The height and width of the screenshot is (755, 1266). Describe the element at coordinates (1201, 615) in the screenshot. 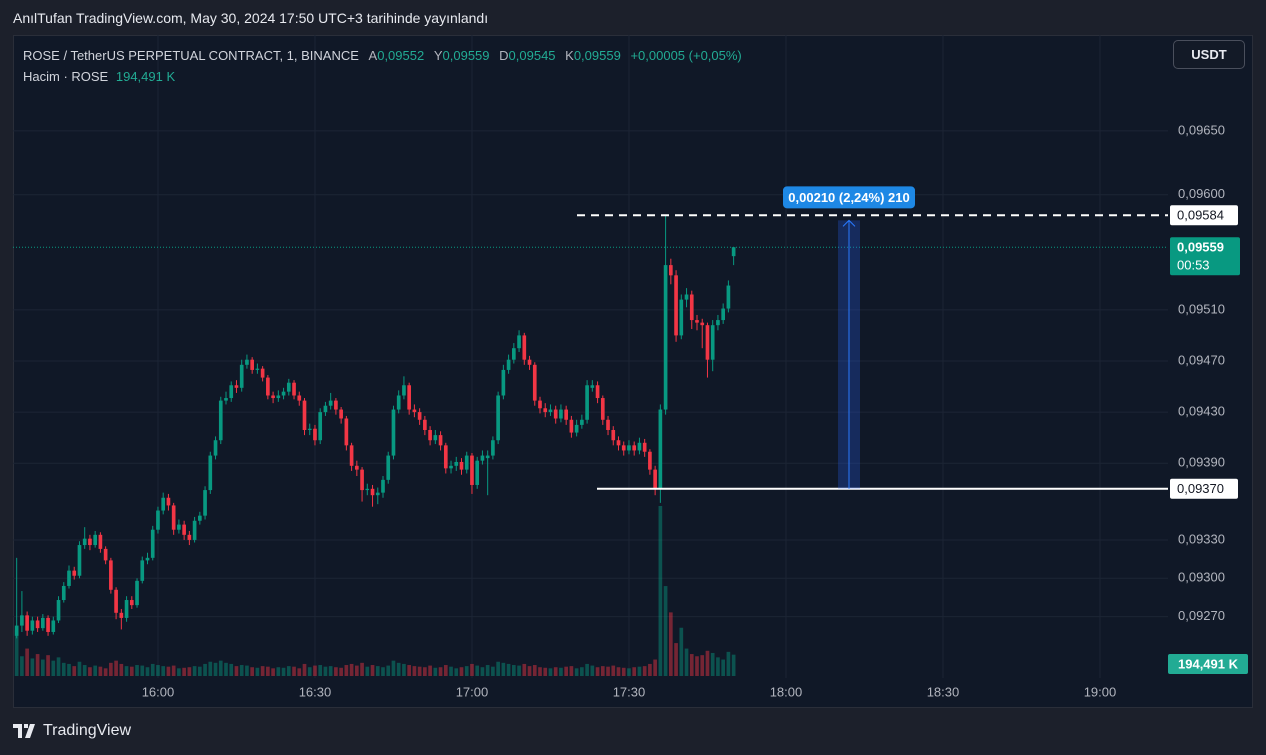

I see `y-tick-label: 0,09270` at that location.